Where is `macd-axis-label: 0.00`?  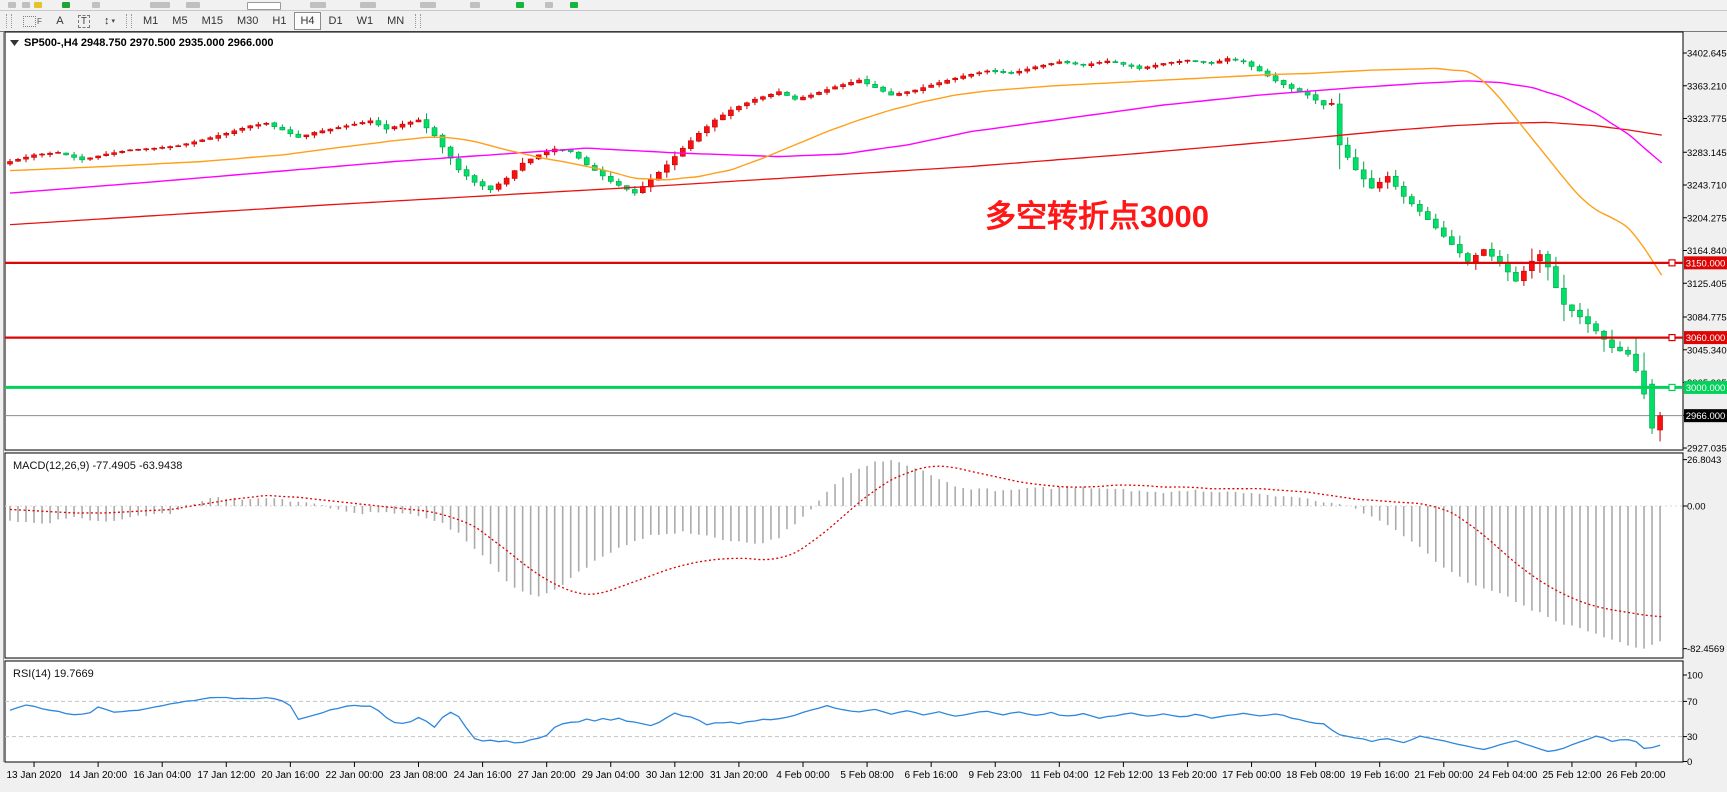 macd-axis-label: 0.00 is located at coordinates (1696, 507).